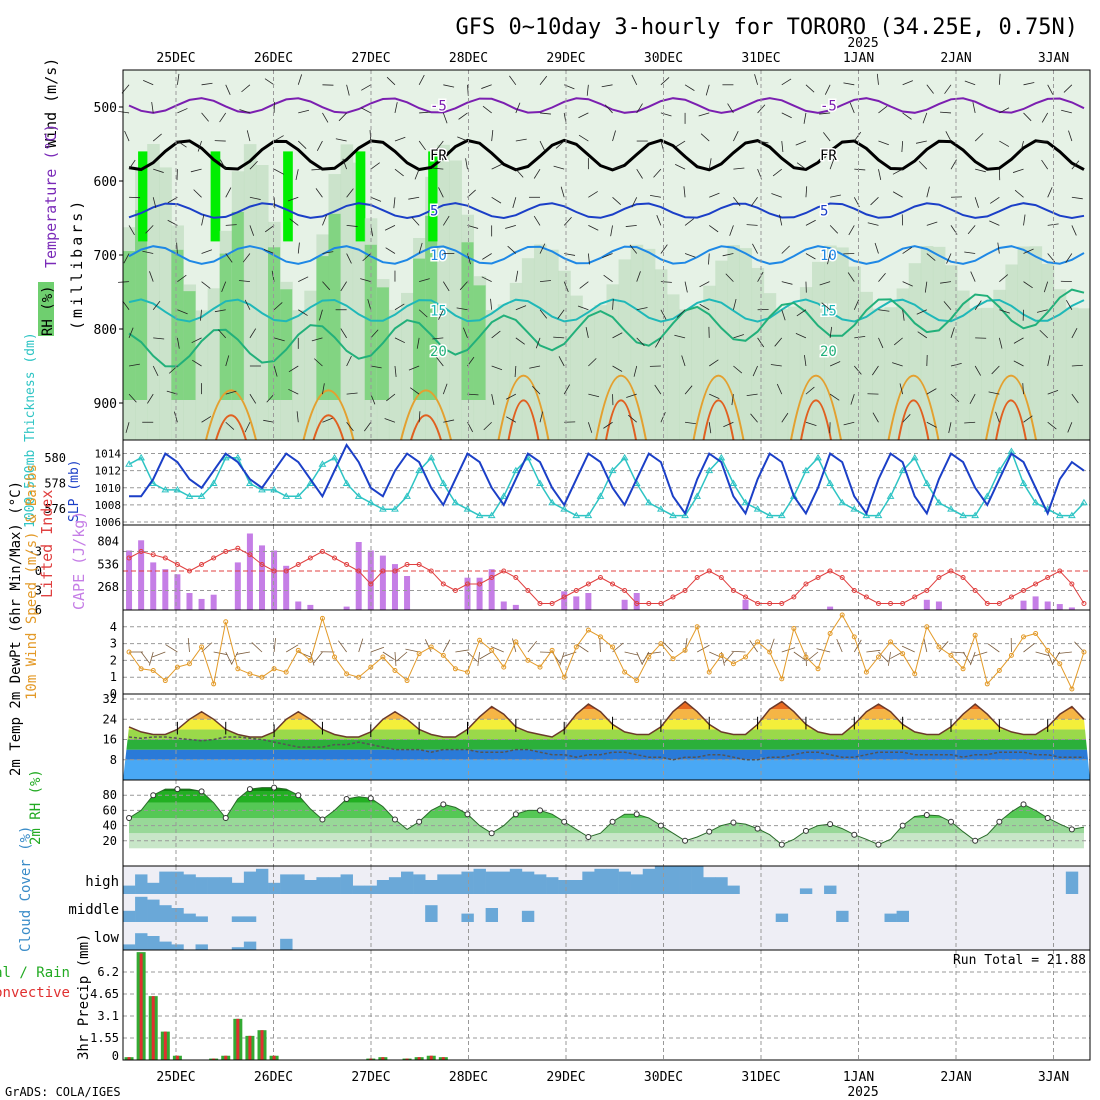  I want to click on hot-isotherm-lobe, so click(718, 420).